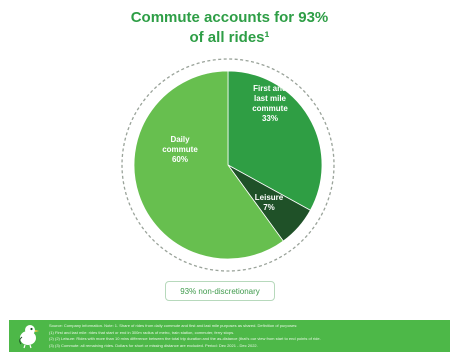 The height and width of the screenshot is (354, 459). What do you see at coordinates (270, 118) in the screenshot?
I see `pie-slice-value-label-0: 33%` at bounding box center [270, 118].